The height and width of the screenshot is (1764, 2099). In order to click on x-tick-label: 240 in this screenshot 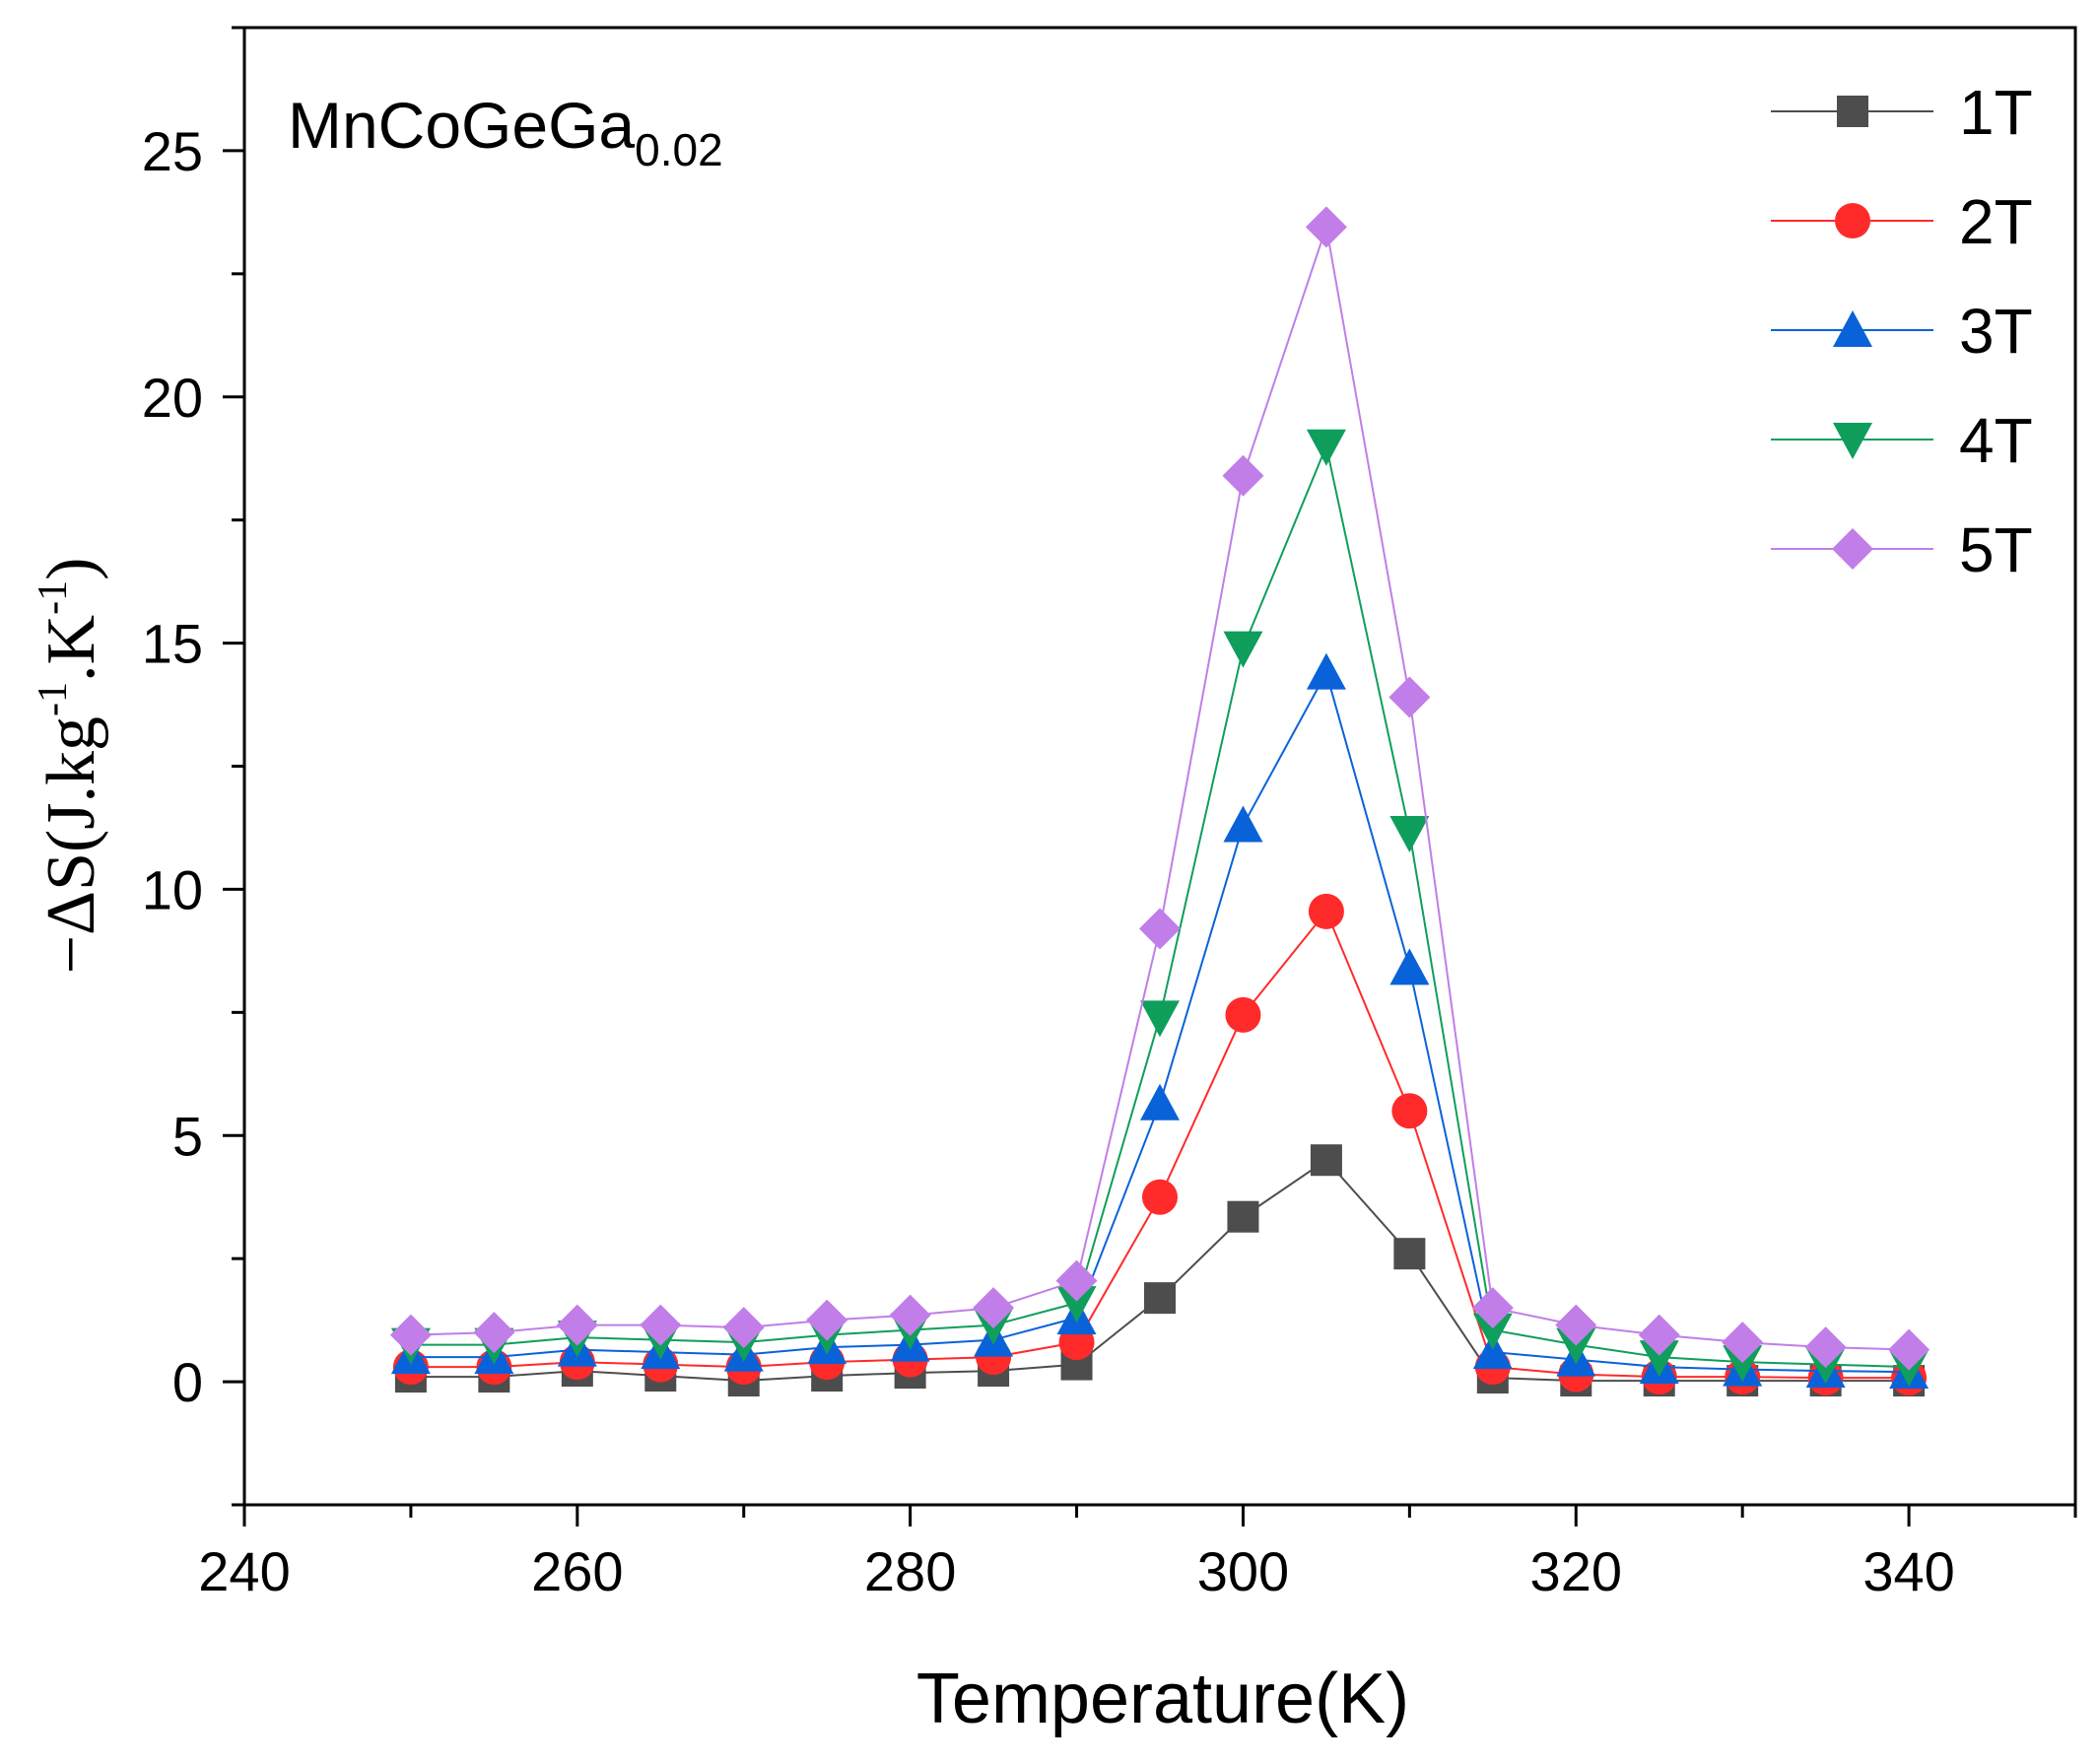, I will do `click(244, 1571)`.